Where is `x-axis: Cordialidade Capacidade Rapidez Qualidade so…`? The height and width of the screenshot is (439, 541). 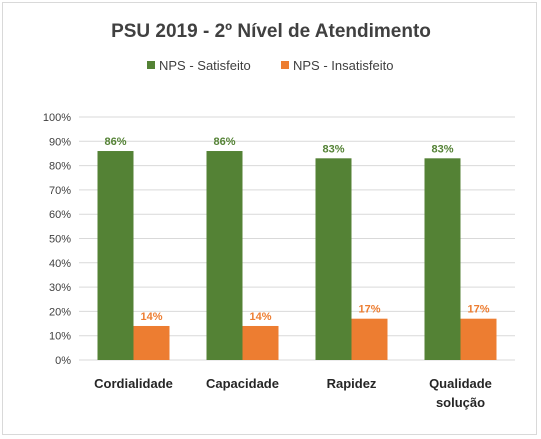
x-axis: Cordialidade Capacidade Rapidez Qualidade so… is located at coordinates (293, 393).